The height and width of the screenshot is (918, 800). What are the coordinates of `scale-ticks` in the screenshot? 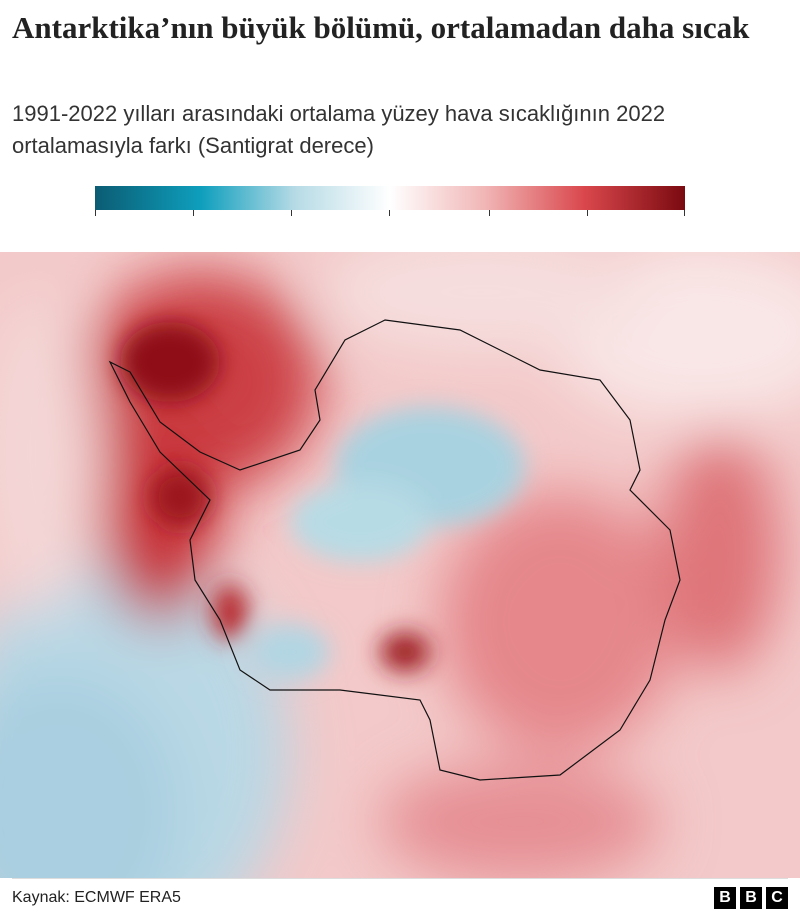 It's located at (390, 213).